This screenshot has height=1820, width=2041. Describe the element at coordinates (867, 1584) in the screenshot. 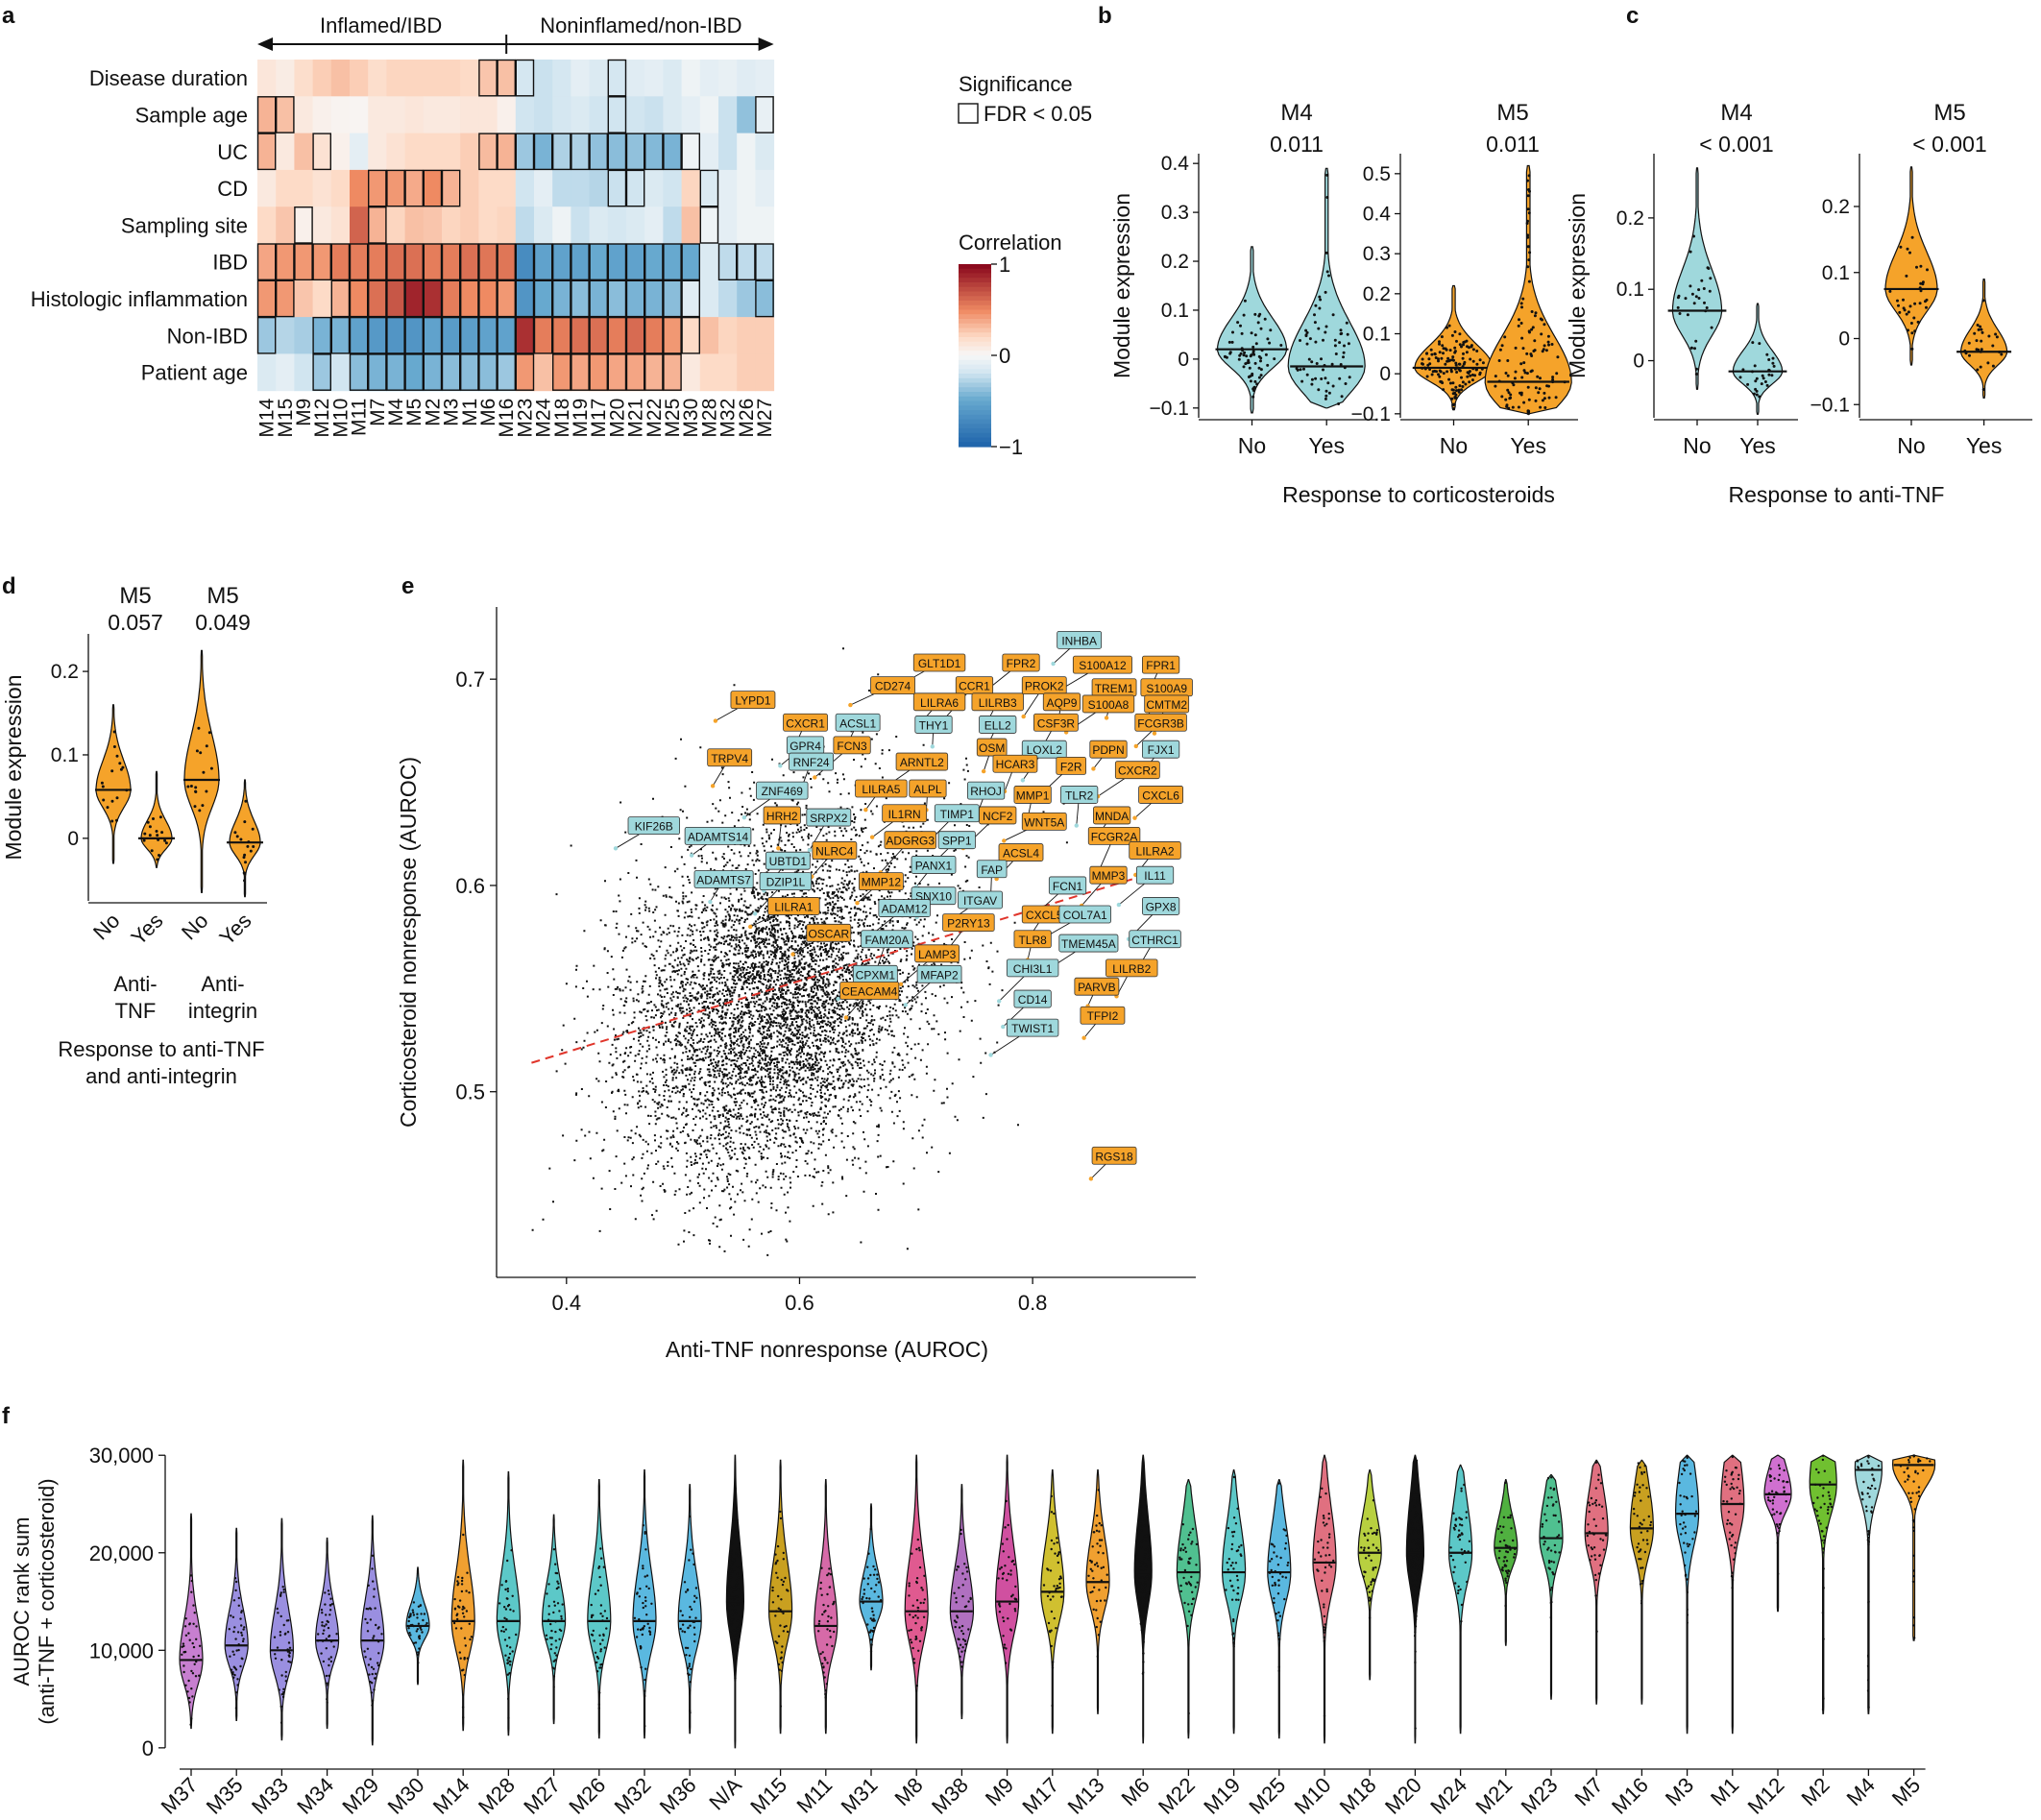

I see `violin-m31-point` at that location.